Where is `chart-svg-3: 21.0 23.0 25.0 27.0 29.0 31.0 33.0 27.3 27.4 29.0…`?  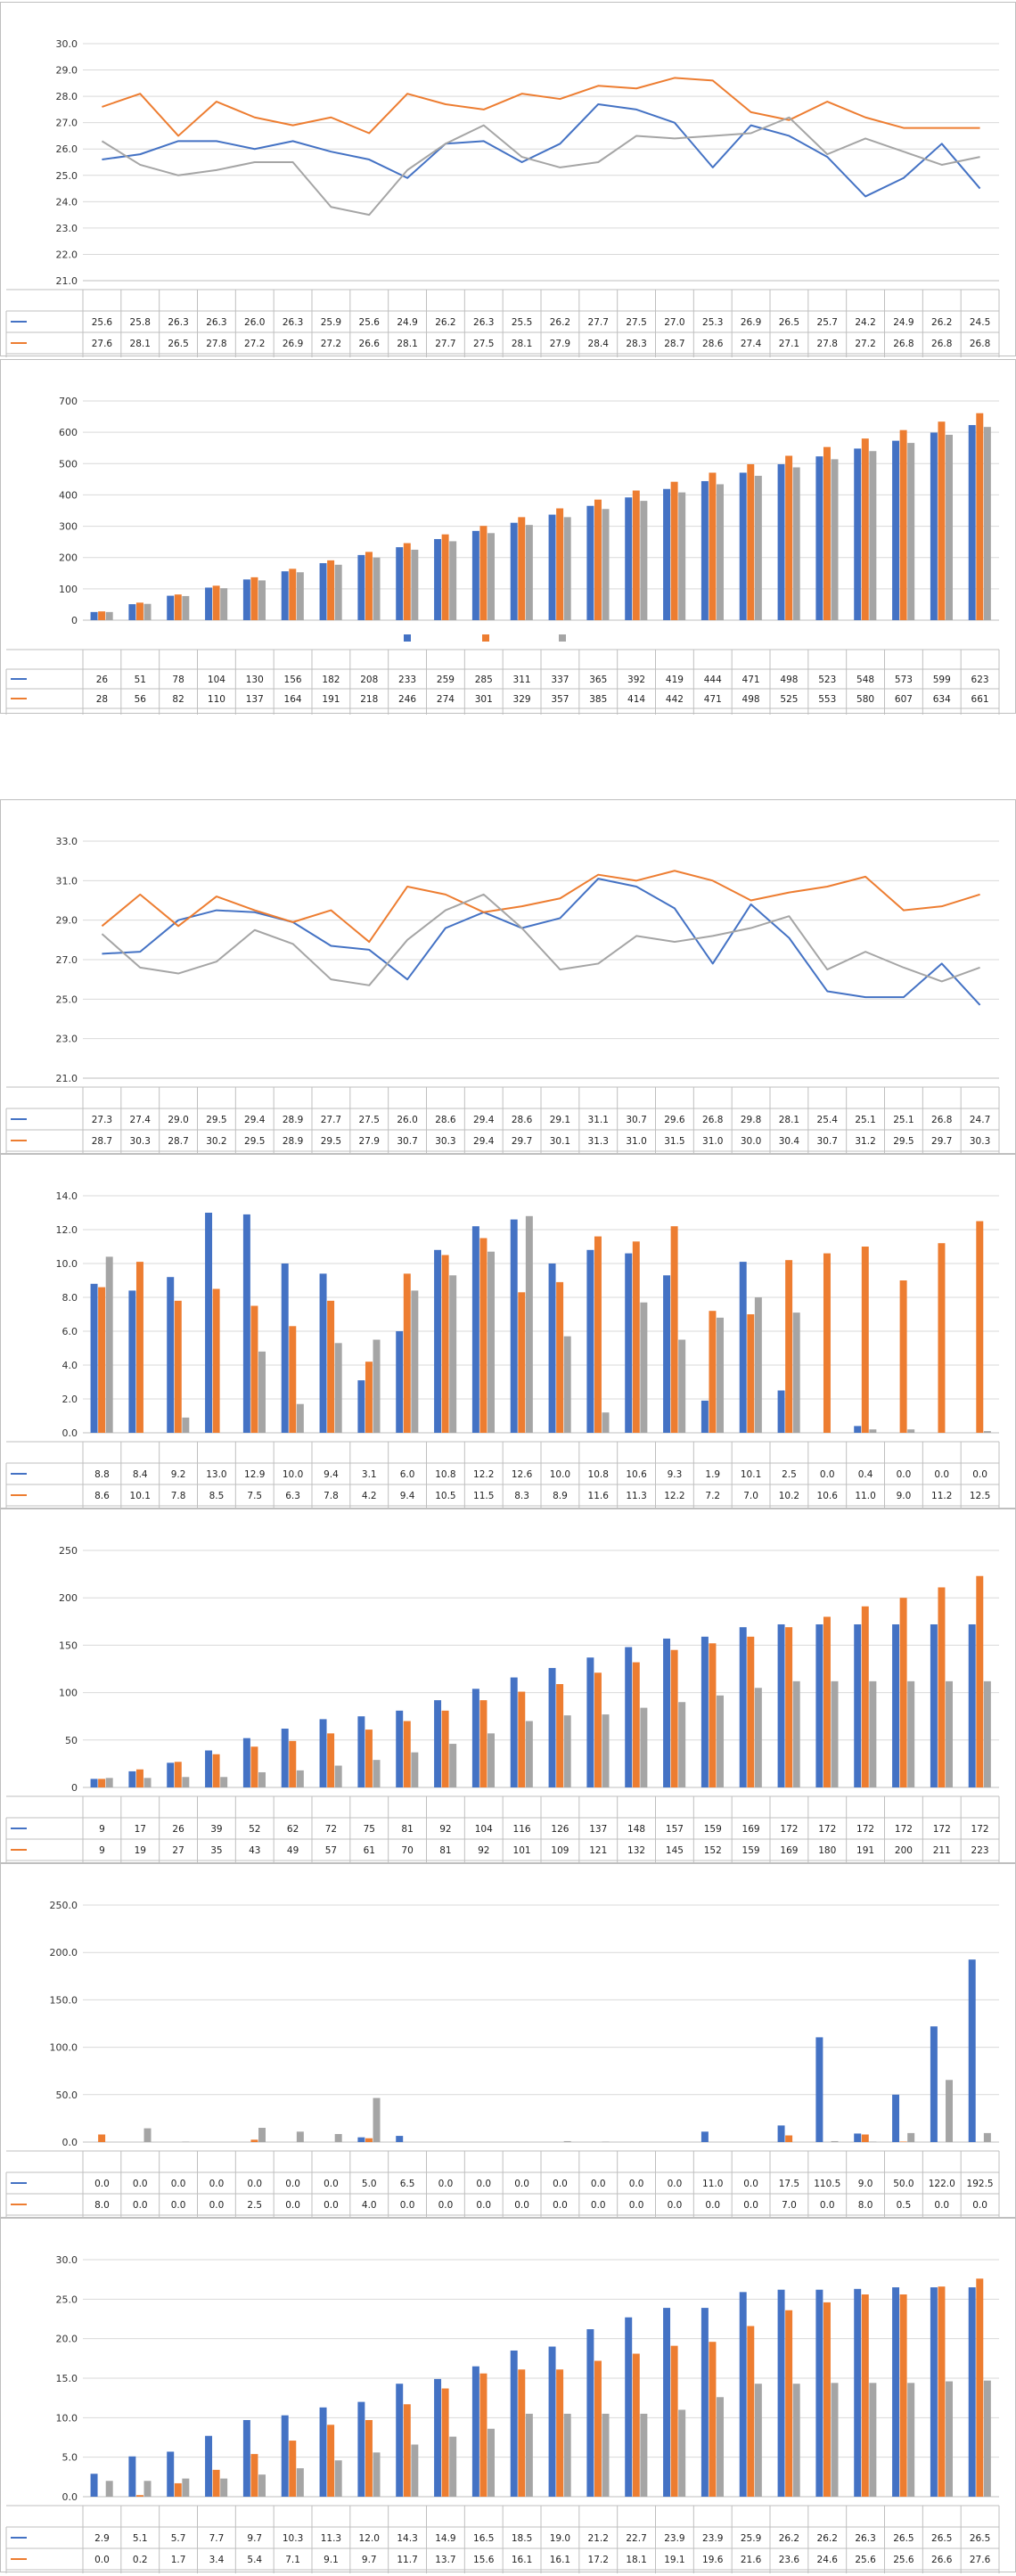
chart-svg-3: 21.0 23.0 25.0 27.0 29.0 31.0 33.0 27.3 27.4 29.0… is located at coordinates (502, 995).